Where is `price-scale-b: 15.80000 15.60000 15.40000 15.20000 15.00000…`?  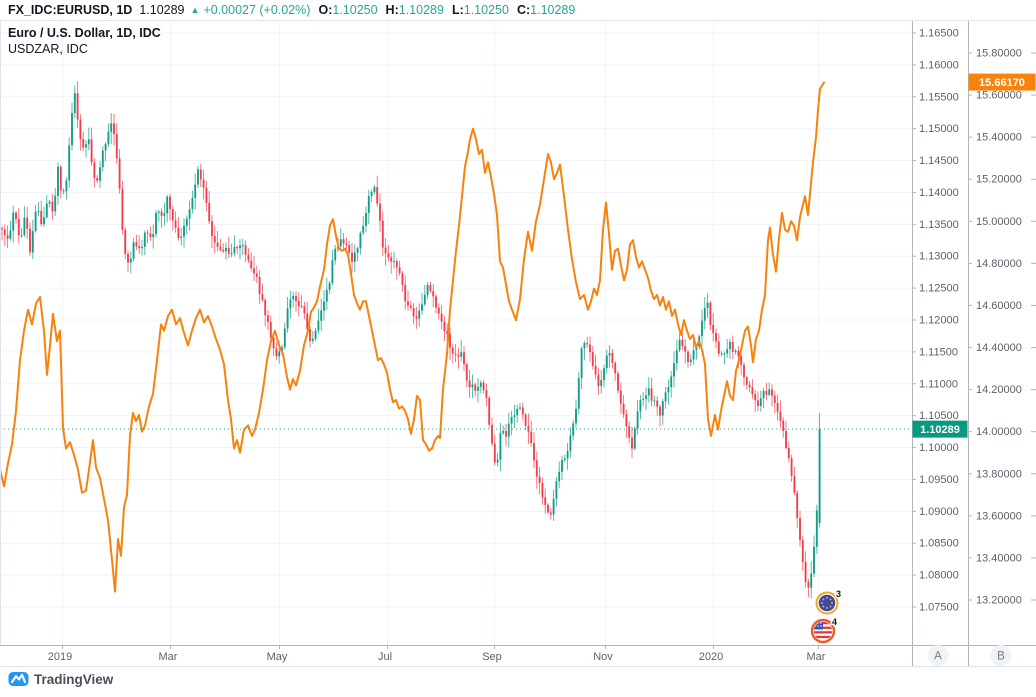
price-scale-b: 15.80000 15.60000 15.40000 15.20000 15.00000… is located at coordinates (1002, 327).